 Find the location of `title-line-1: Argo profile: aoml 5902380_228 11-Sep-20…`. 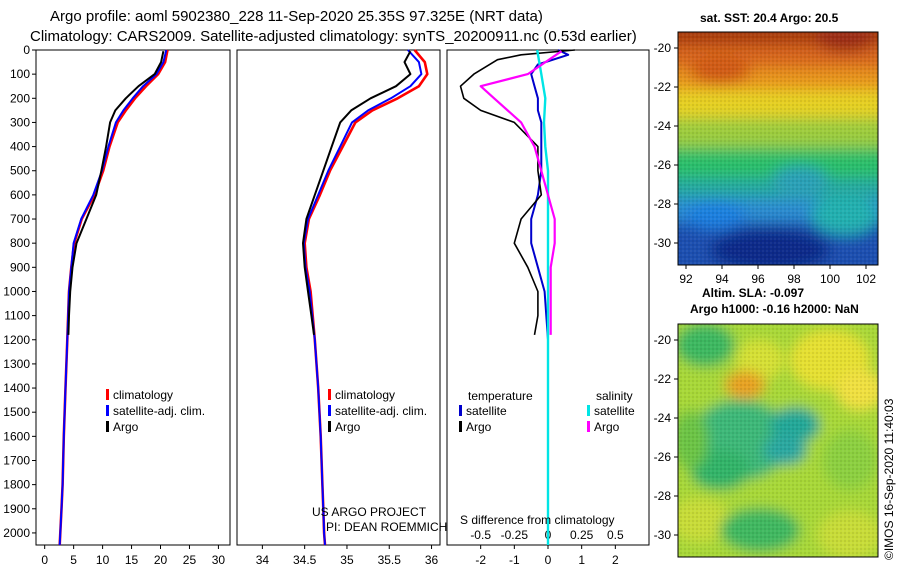

title-line-1: Argo profile: aoml 5902380_228 11-Sep-20… is located at coordinates (296, 16).